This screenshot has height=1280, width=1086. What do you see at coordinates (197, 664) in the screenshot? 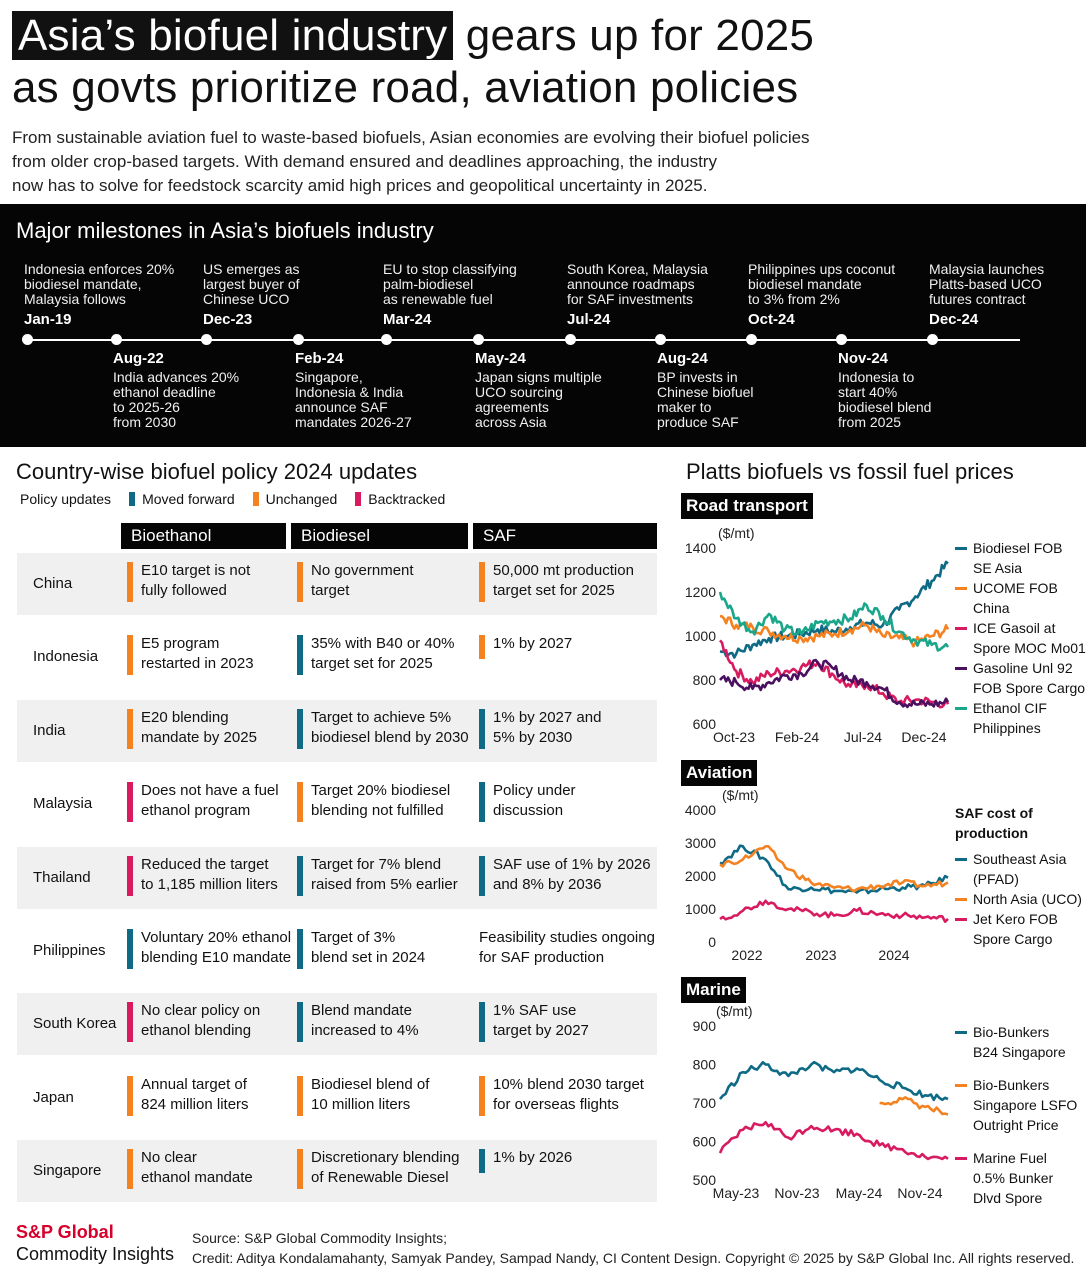
I see `cell-line: restarted in 2023` at bounding box center [197, 664].